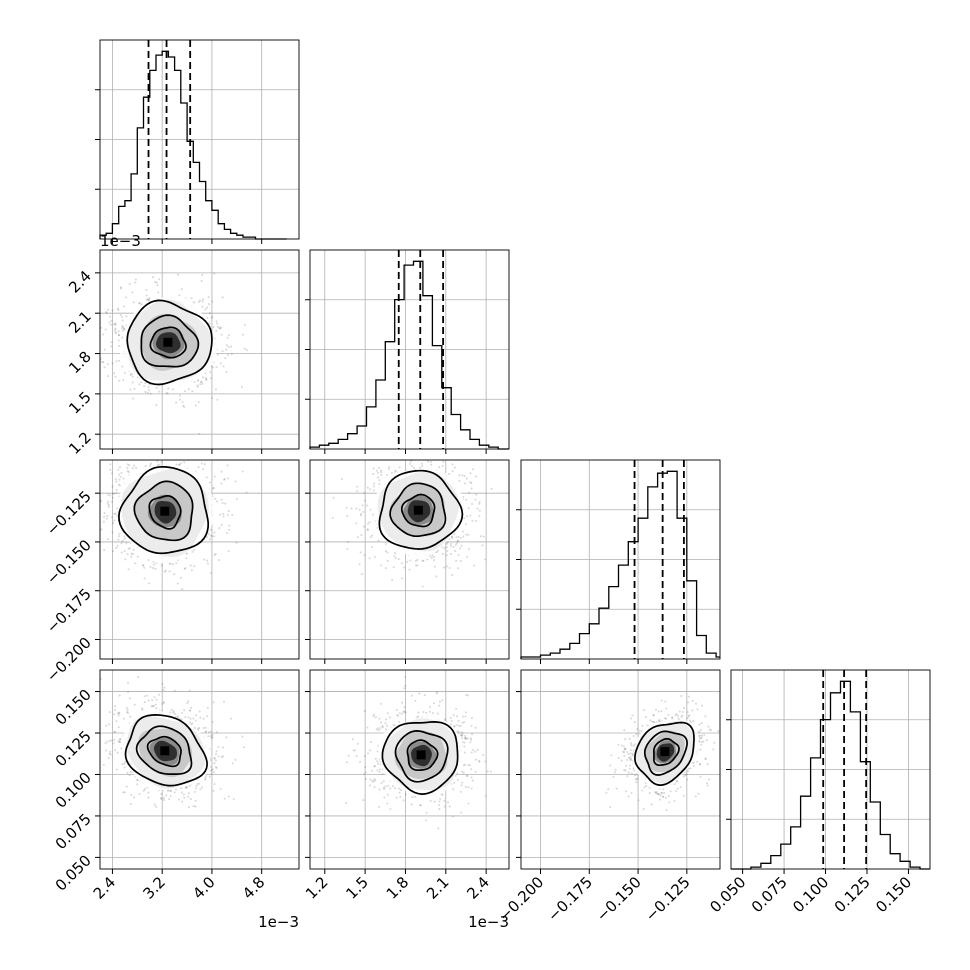 The image size is (970, 970). What do you see at coordinates (168, 342) in the screenshot?
I see `density-peak` at bounding box center [168, 342].